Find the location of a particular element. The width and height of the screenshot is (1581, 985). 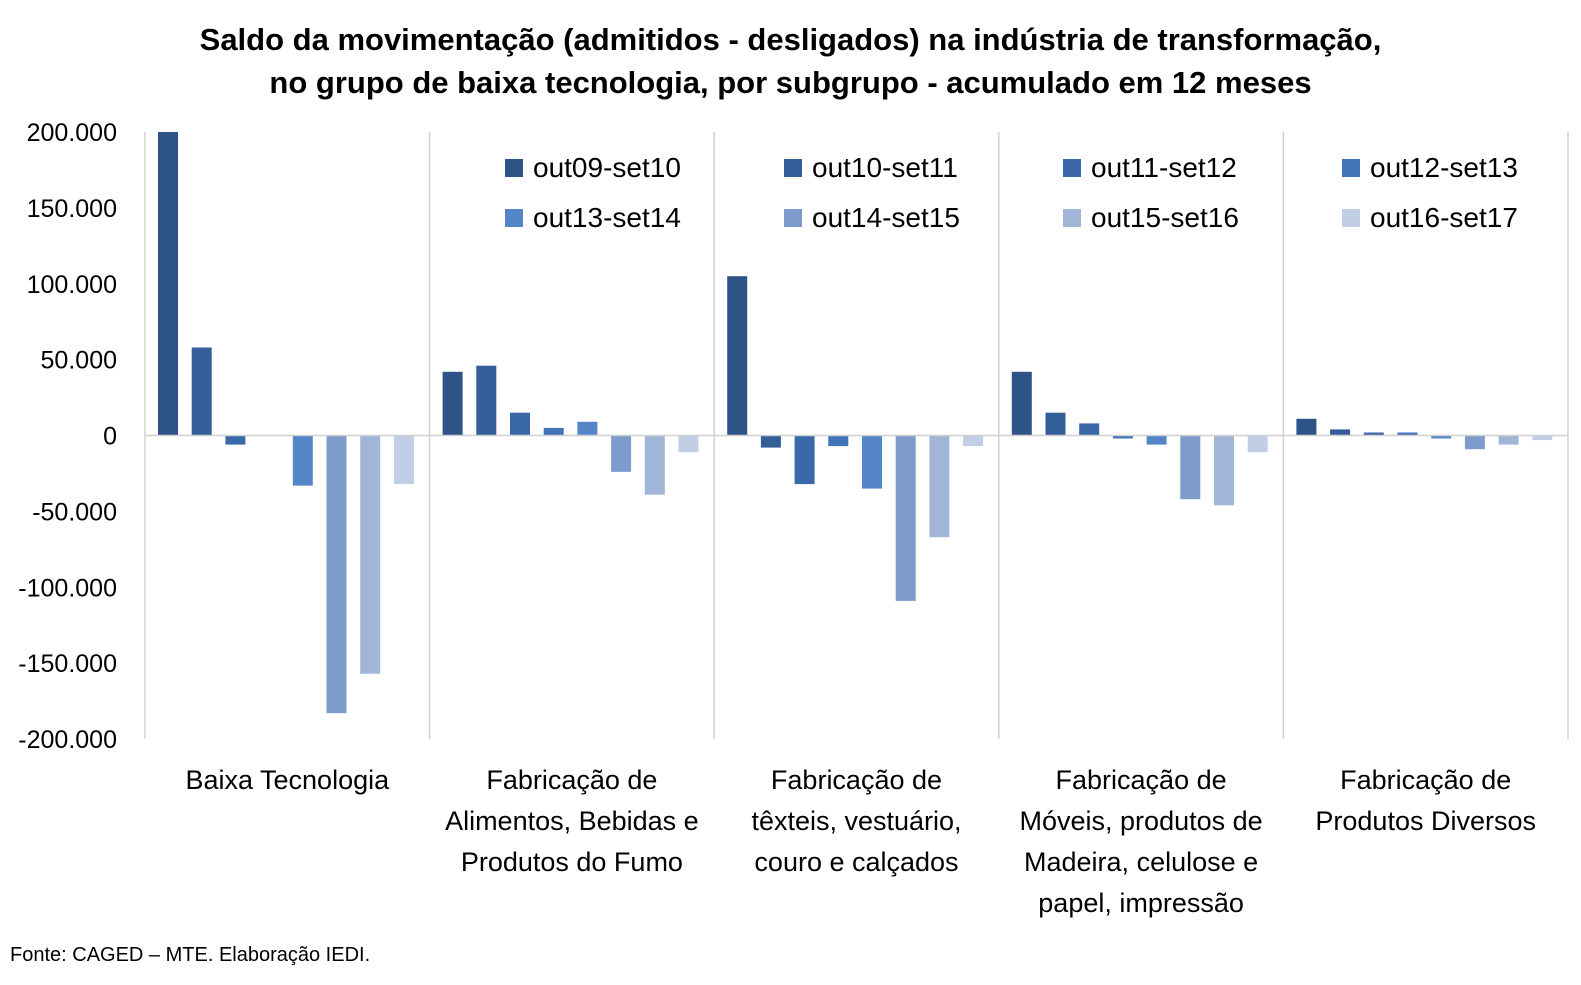

y-tick-label: 50.000 is located at coordinates (79, 361).